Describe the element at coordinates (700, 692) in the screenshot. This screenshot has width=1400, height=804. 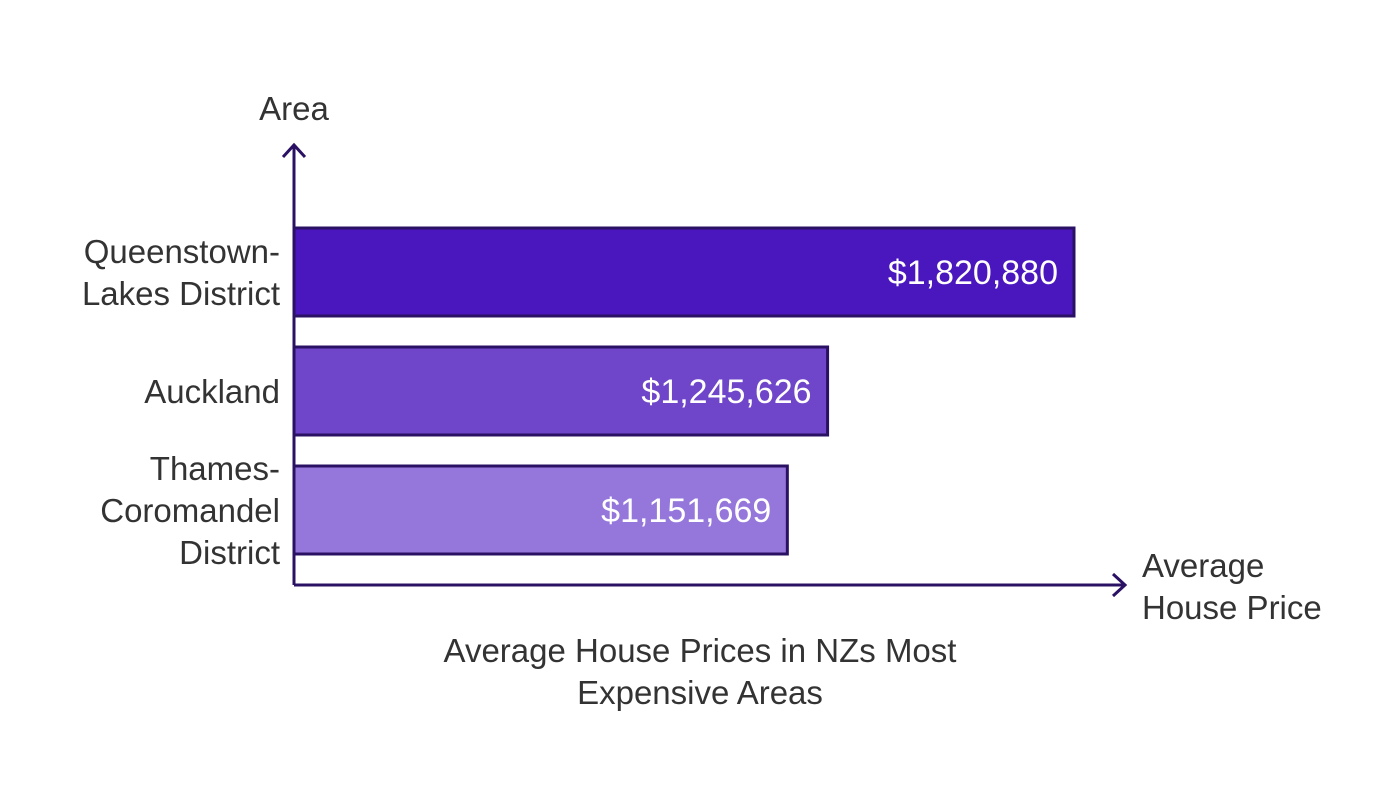
I see `chart-title: Expensive Areas` at that location.